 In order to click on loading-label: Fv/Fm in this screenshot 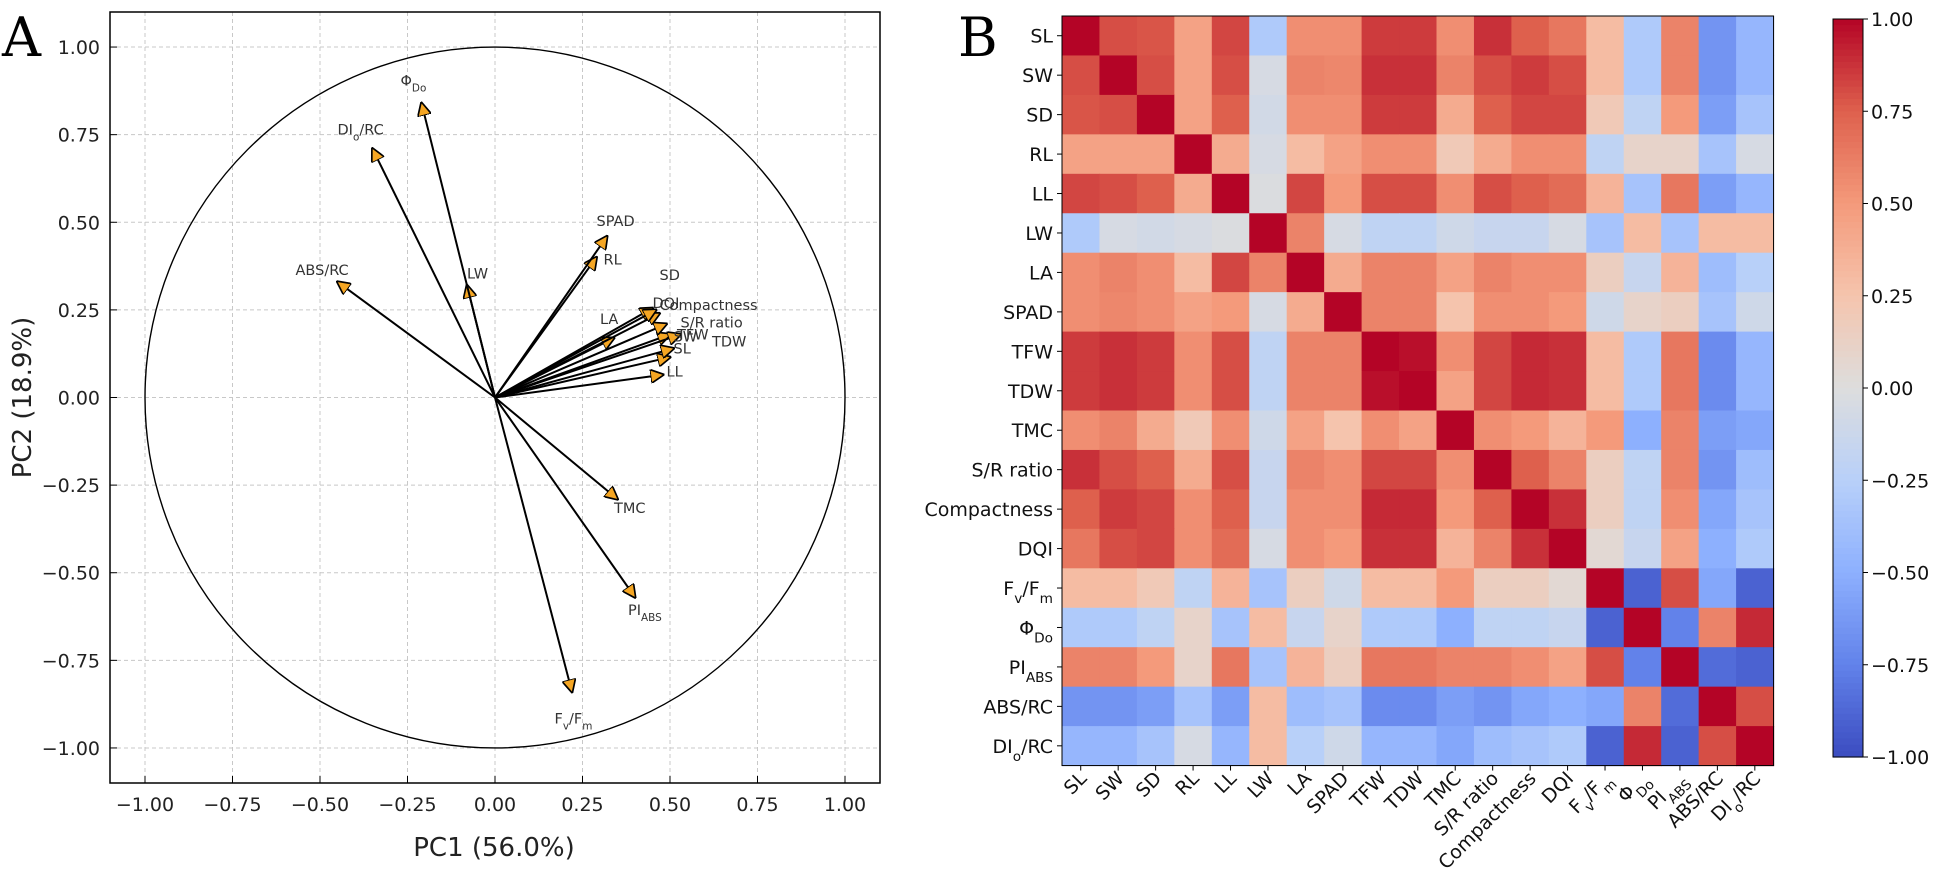, I will do `click(574, 721)`.